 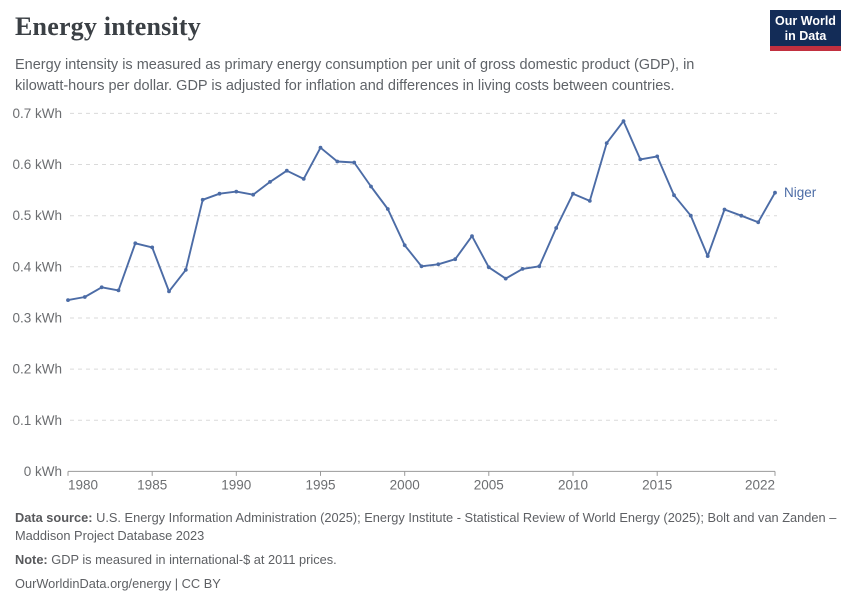 I want to click on y-tick-label: 0.2 kWh, so click(x=37, y=369).